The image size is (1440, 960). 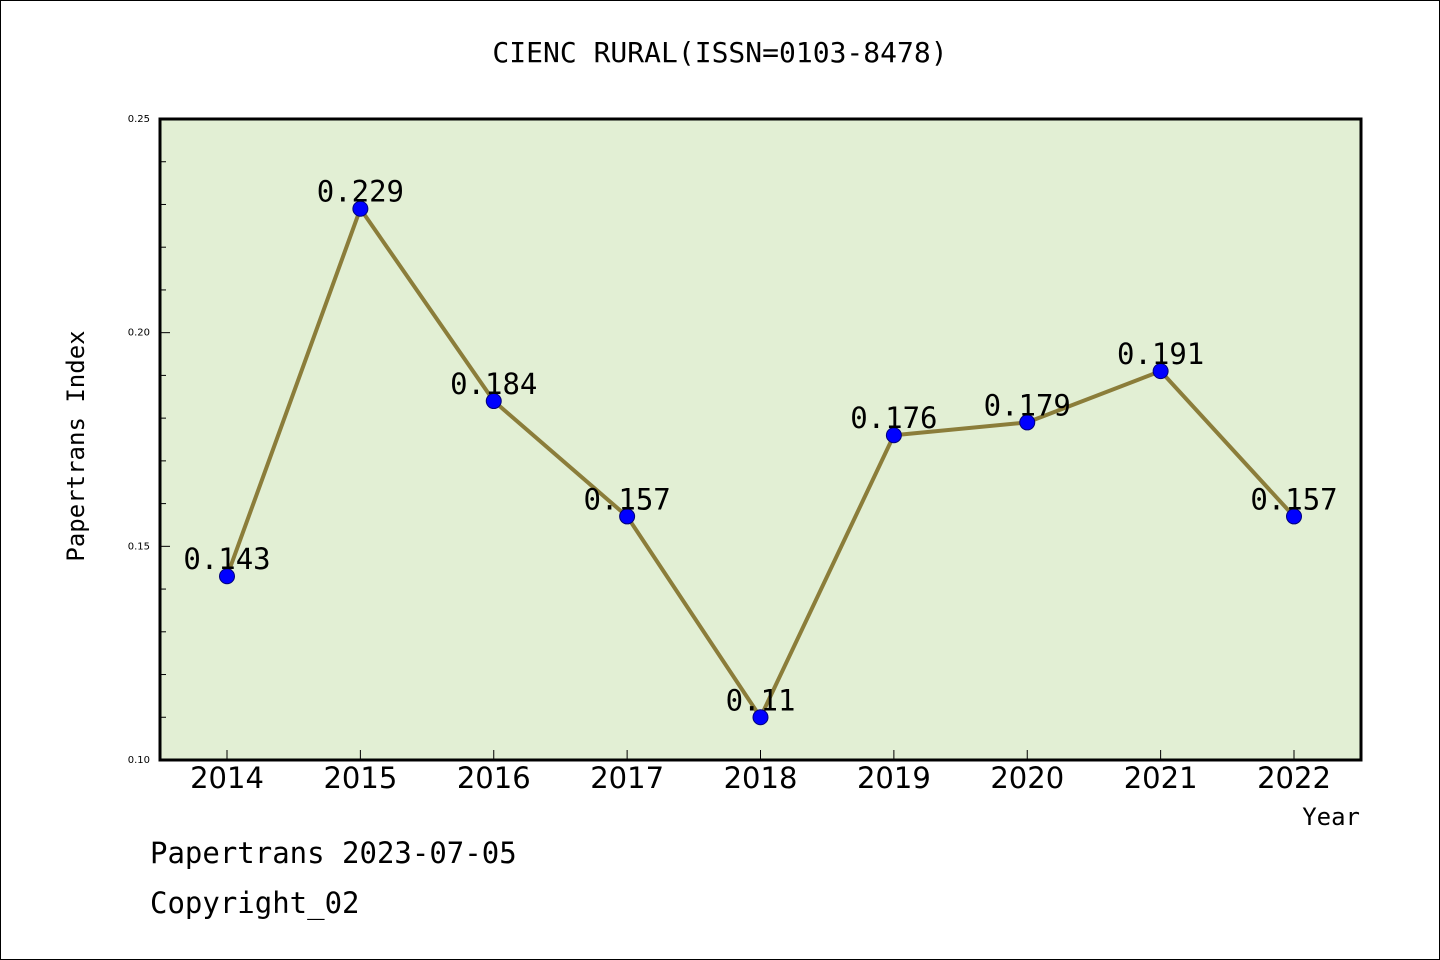 What do you see at coordinates (1294, 778) in the screenshot?
I see `x-tick-label: 2022` at bounding box center [1294, 778].